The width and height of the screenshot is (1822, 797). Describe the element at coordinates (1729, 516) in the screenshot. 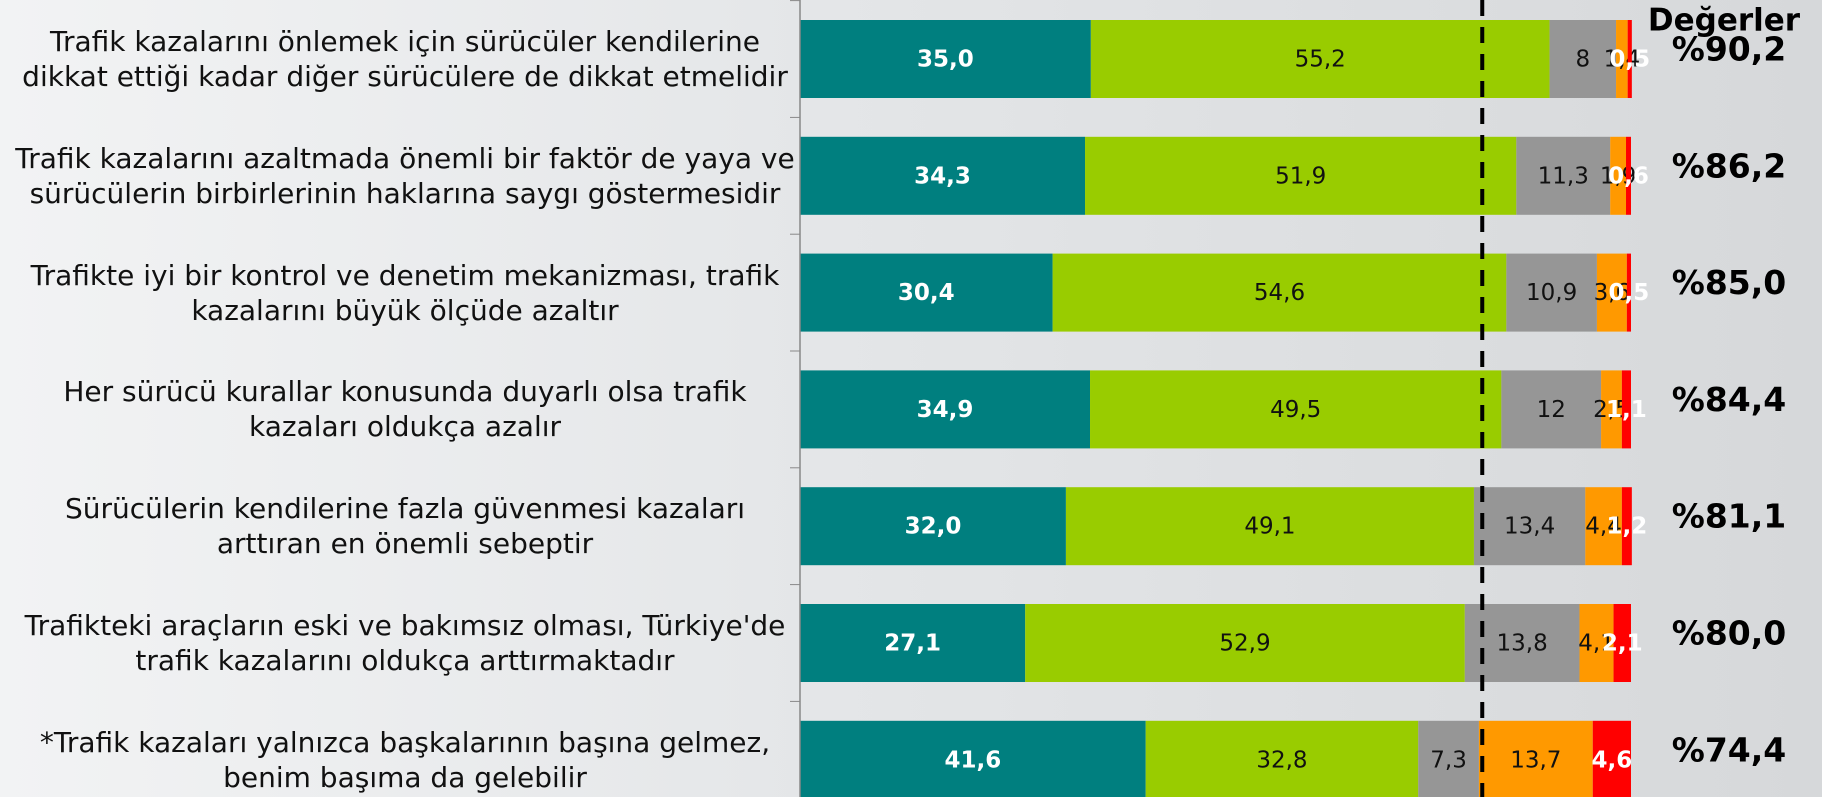

I see `total-label: %81,1` at that location.